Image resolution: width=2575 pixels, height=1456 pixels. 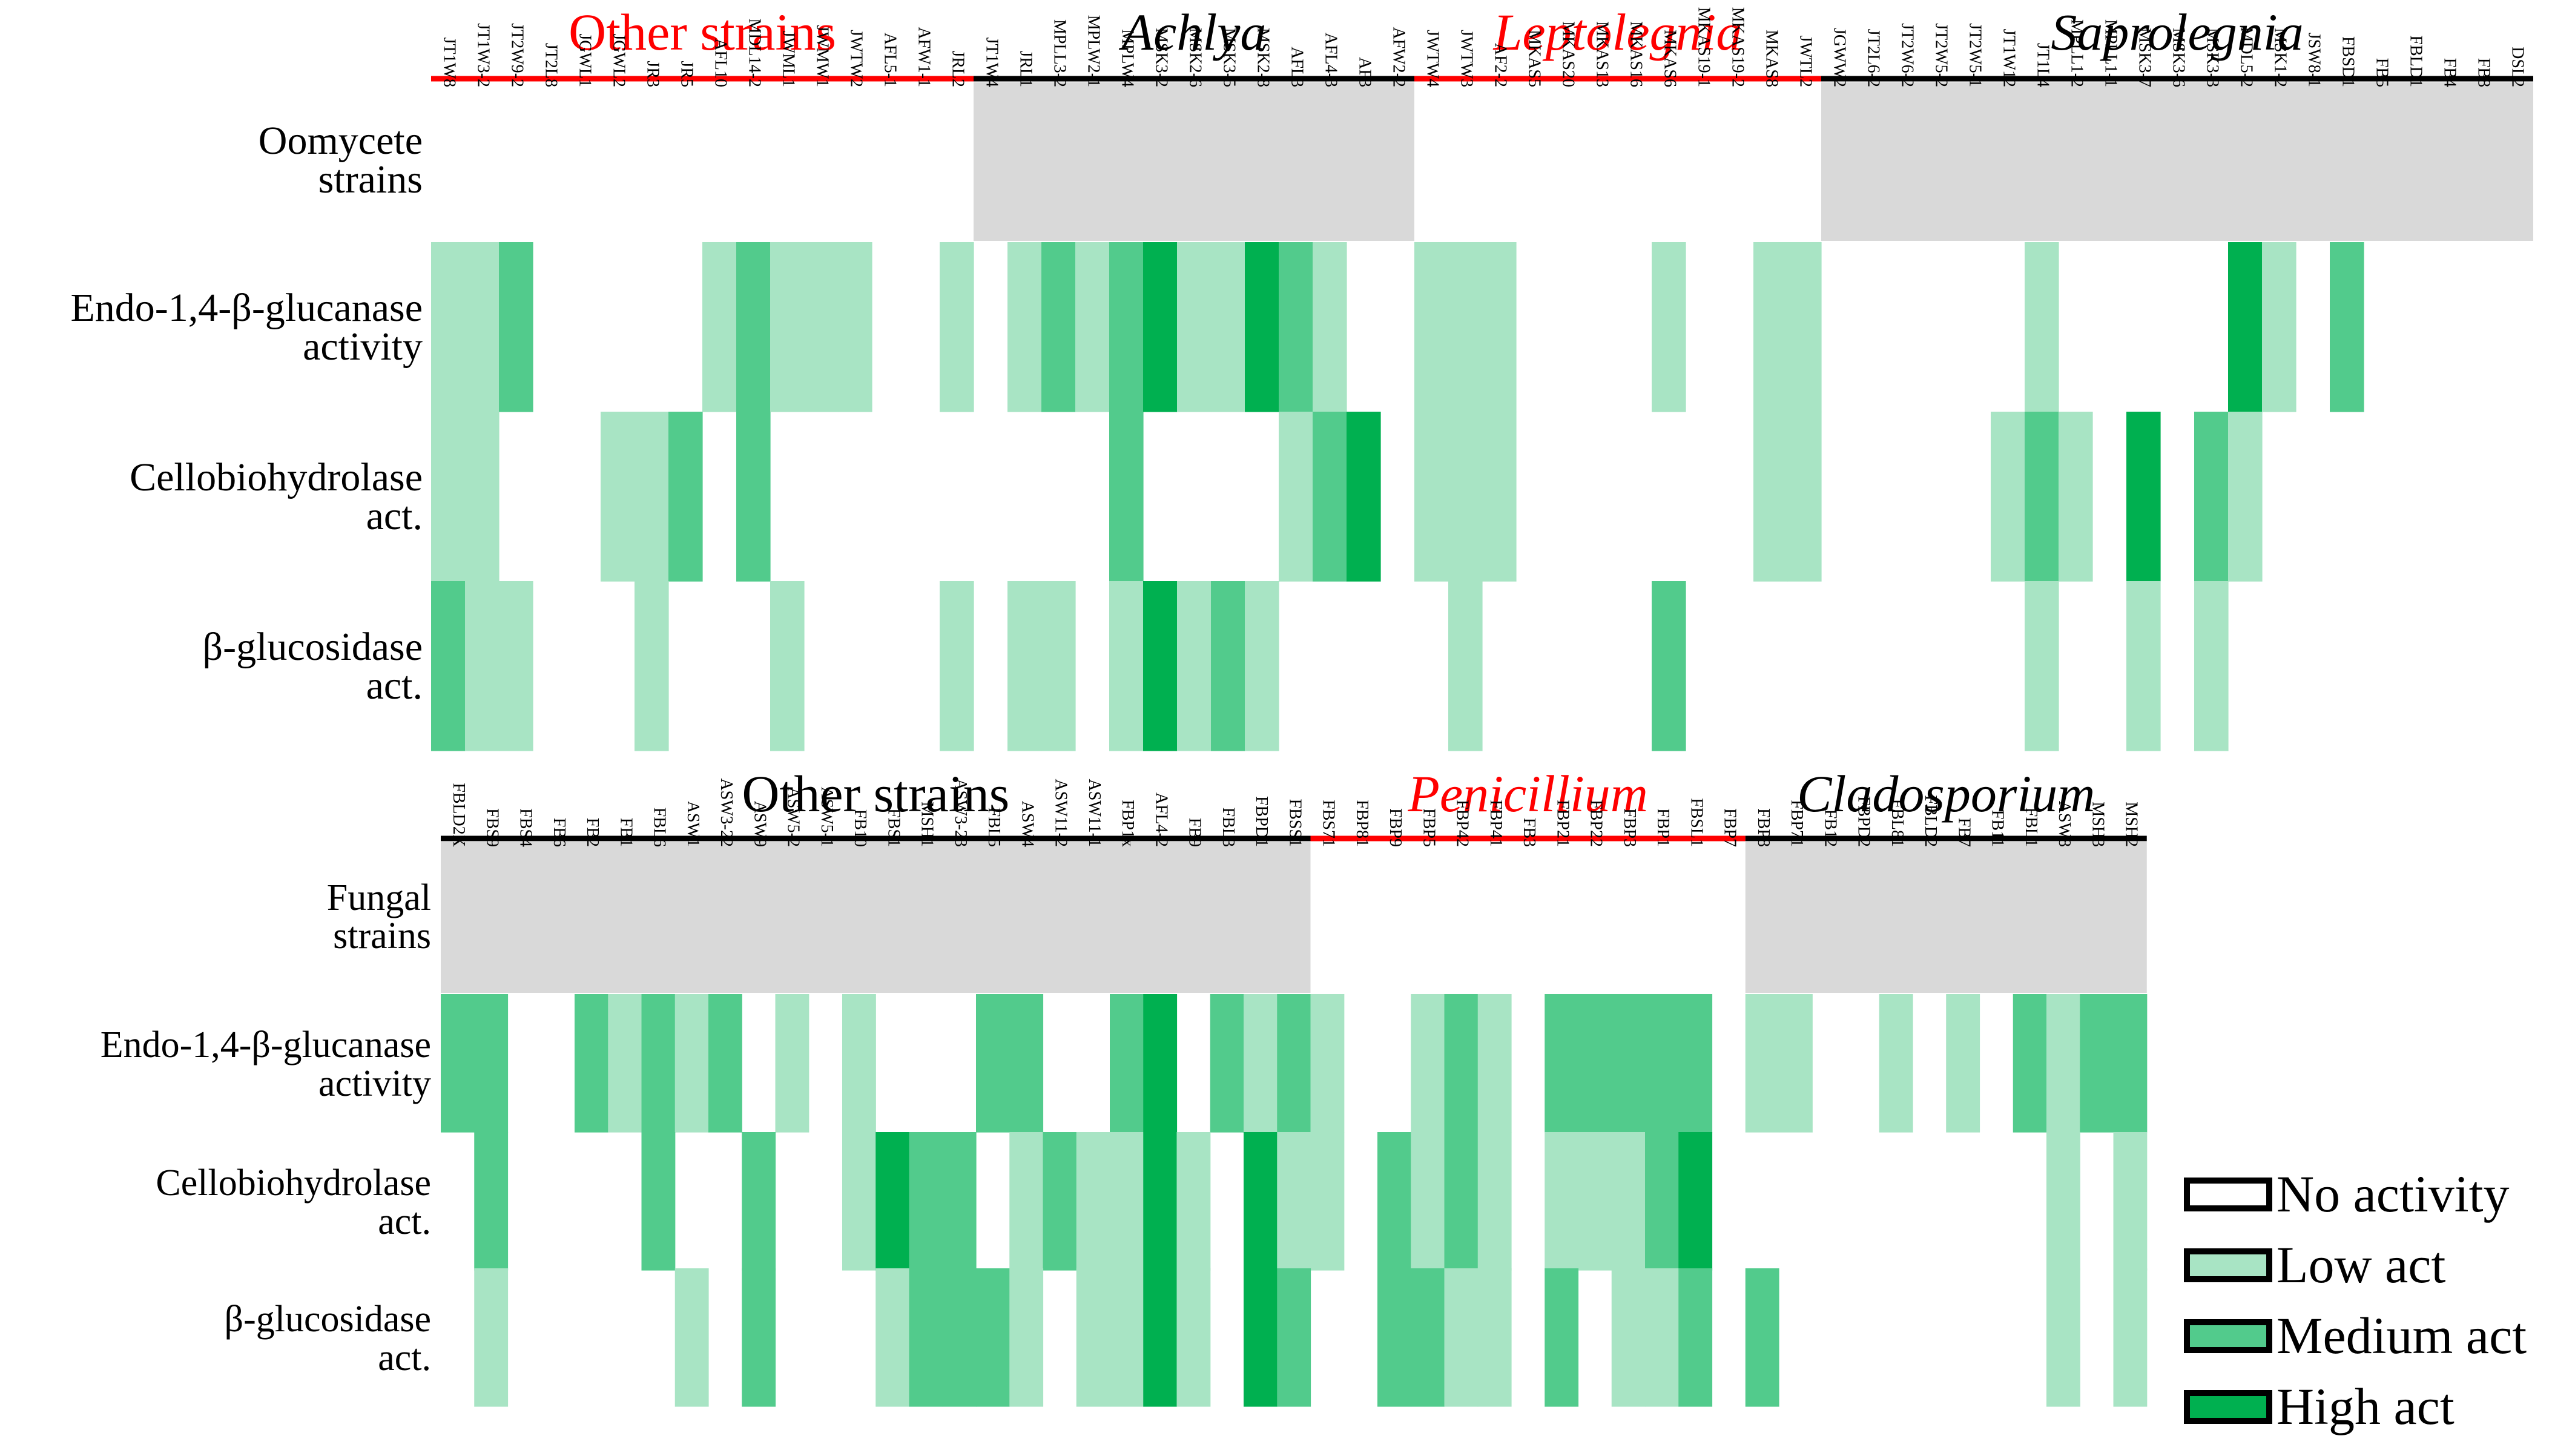 What do you see at coordinates (2382, 72) in the screenshot?
I see `strain-label: FB5` at bounding box center [2382, 72].